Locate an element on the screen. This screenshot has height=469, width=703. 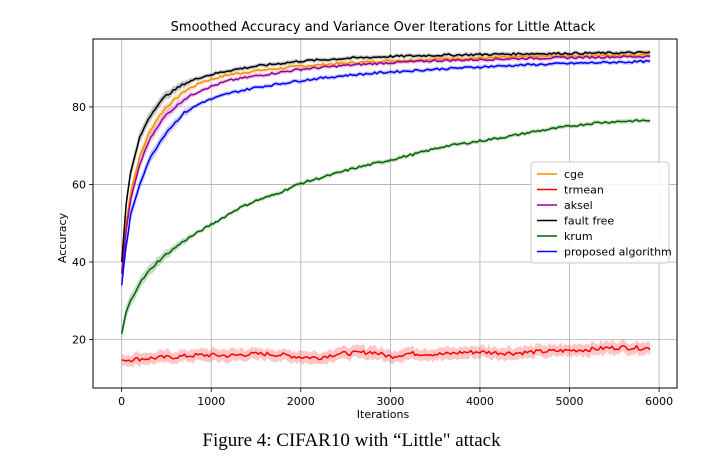
variance-band-trmean is located at coordinates (386, 353).